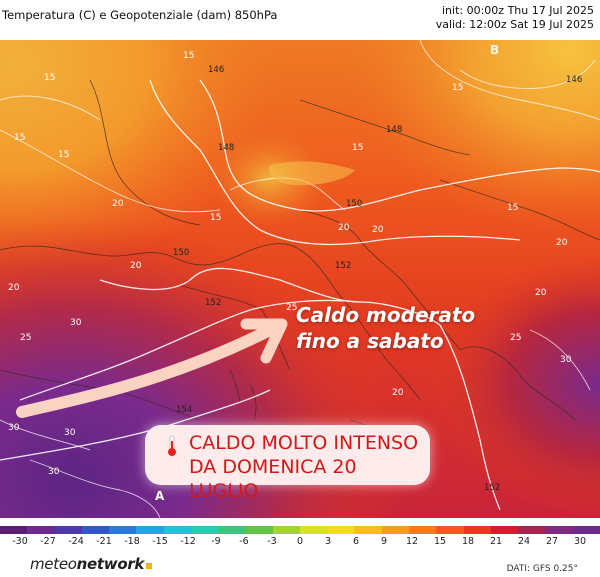 The height and width of the screenshot is (577, 600). Describe the element at coordinates (184, 410) in the screenshot. I see `gz-label: 154` at that location.